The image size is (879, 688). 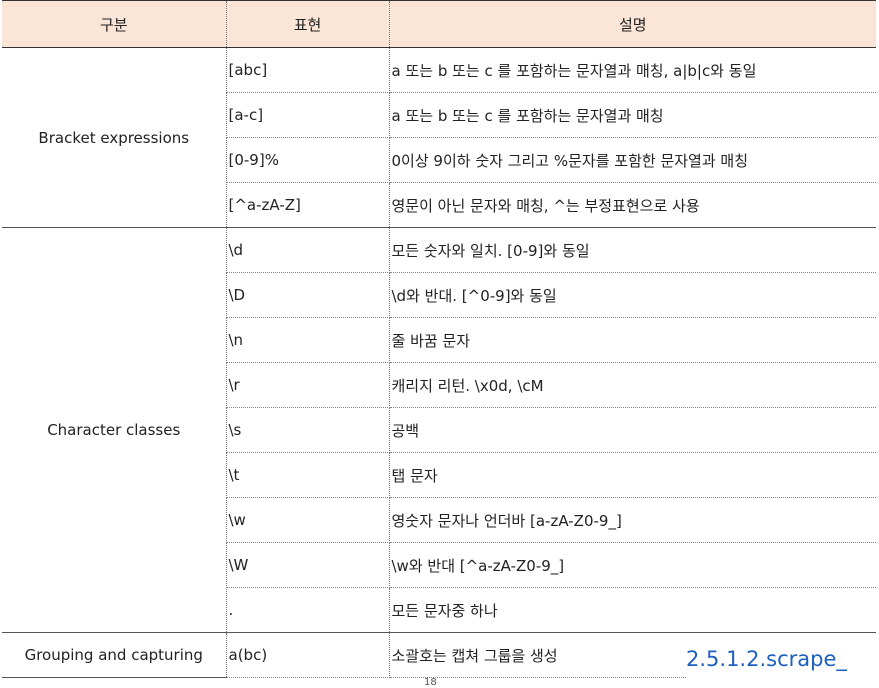 I want to click on description-cell: 탭 문자, so click(x=632, y=475).